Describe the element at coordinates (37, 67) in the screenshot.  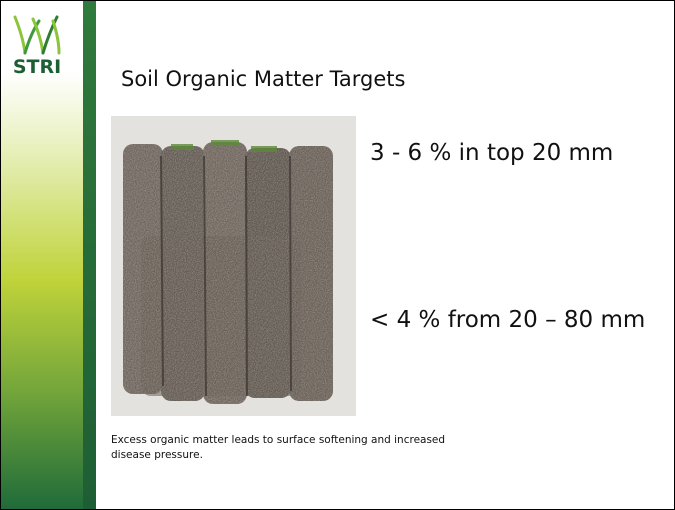
I see `logo-text: STRI` at that location.